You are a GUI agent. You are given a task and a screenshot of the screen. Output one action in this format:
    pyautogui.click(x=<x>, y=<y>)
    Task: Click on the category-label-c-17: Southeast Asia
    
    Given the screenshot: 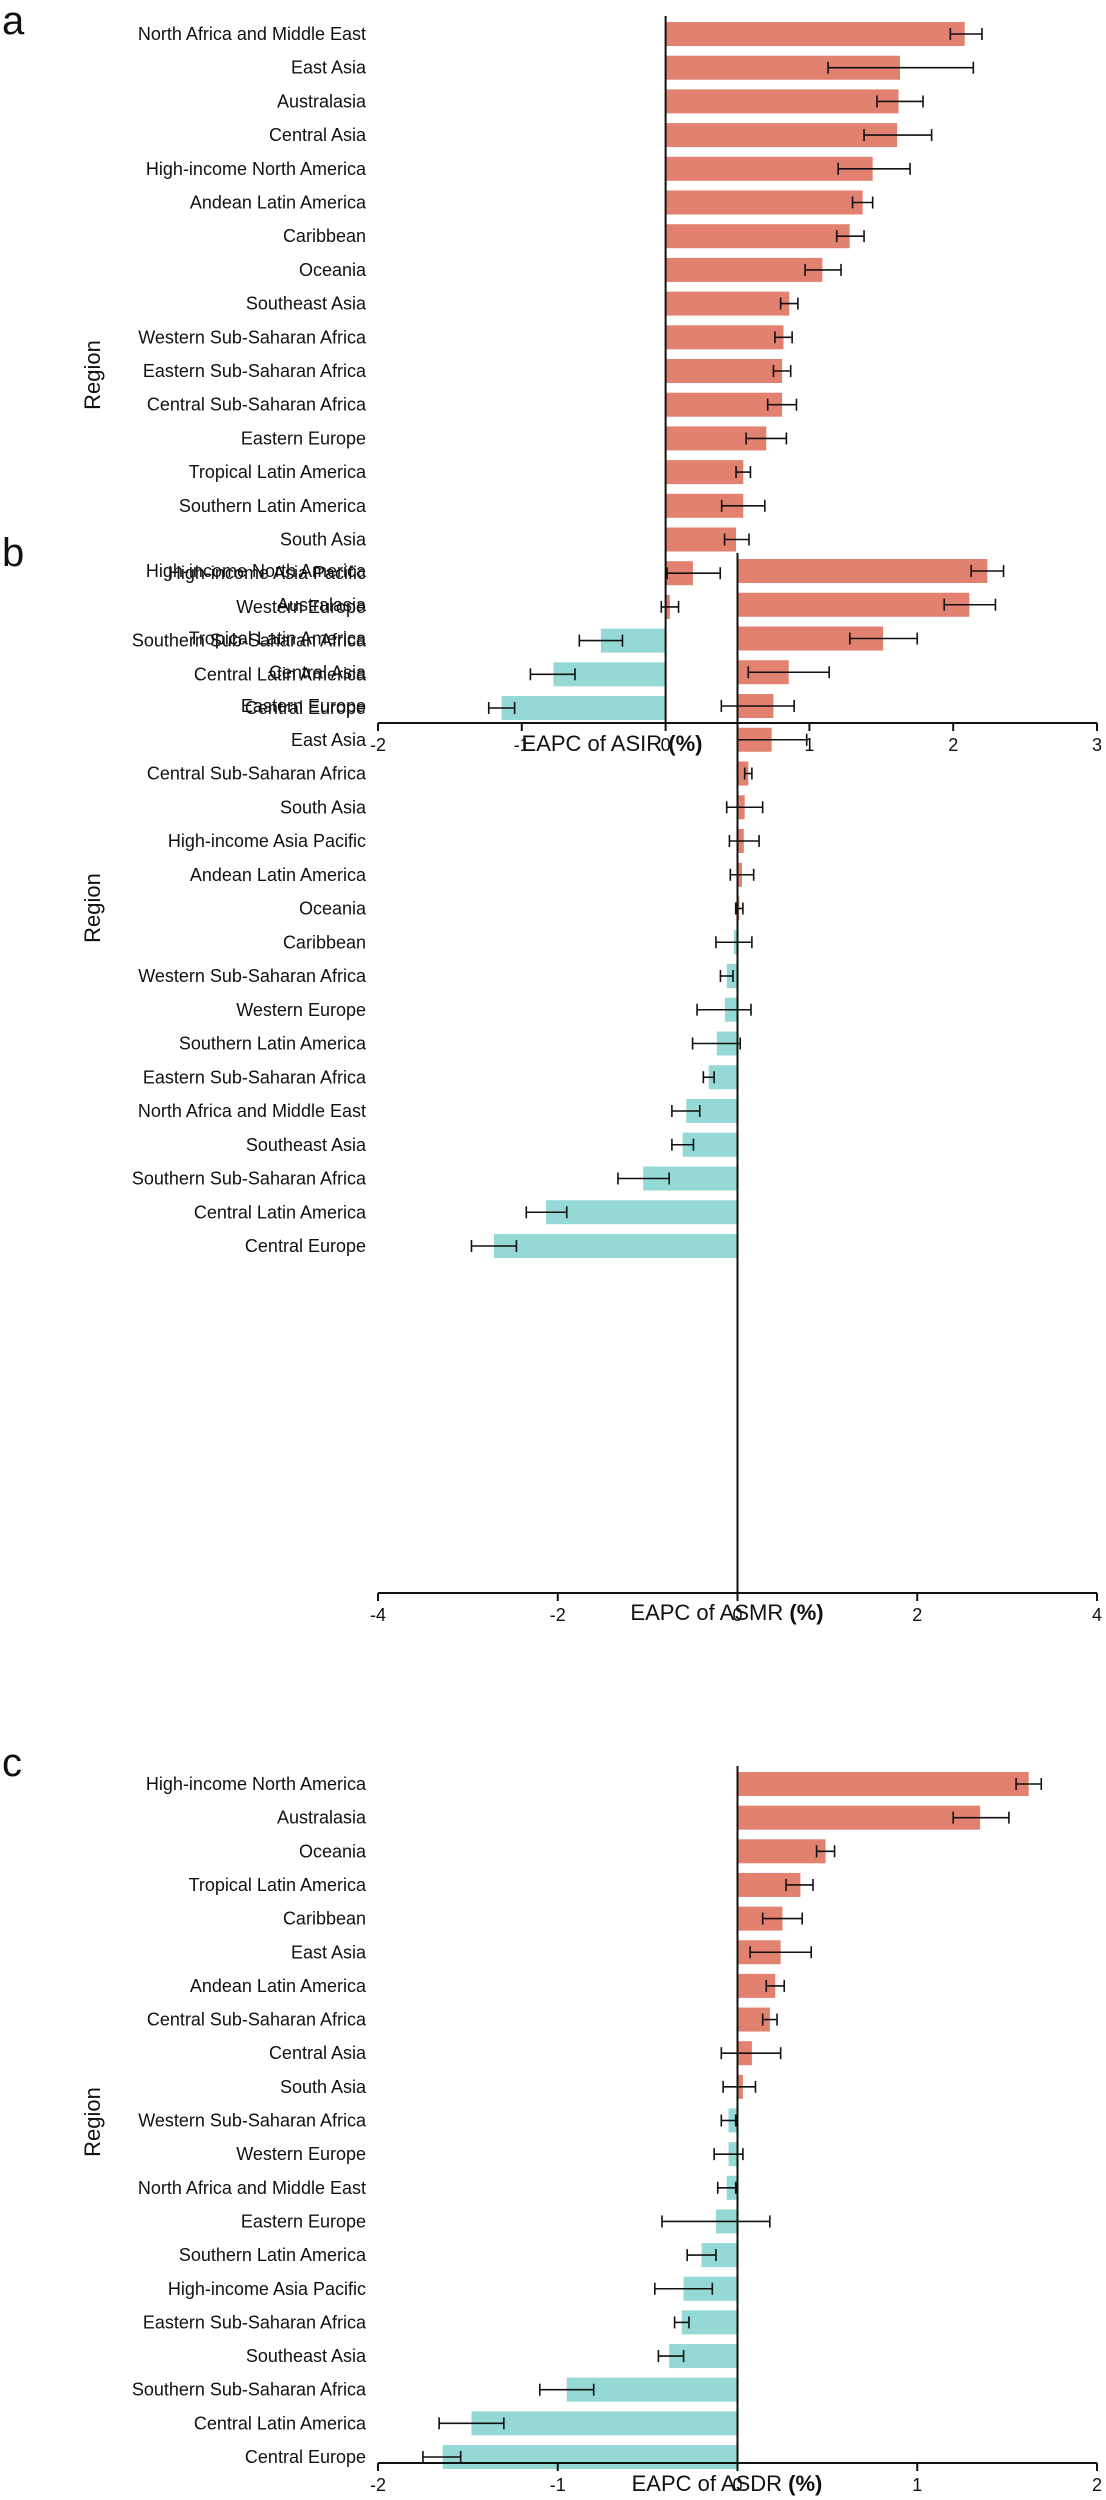 What is the action you would take?
    pyautogui.click(x=306, y=2356)
    